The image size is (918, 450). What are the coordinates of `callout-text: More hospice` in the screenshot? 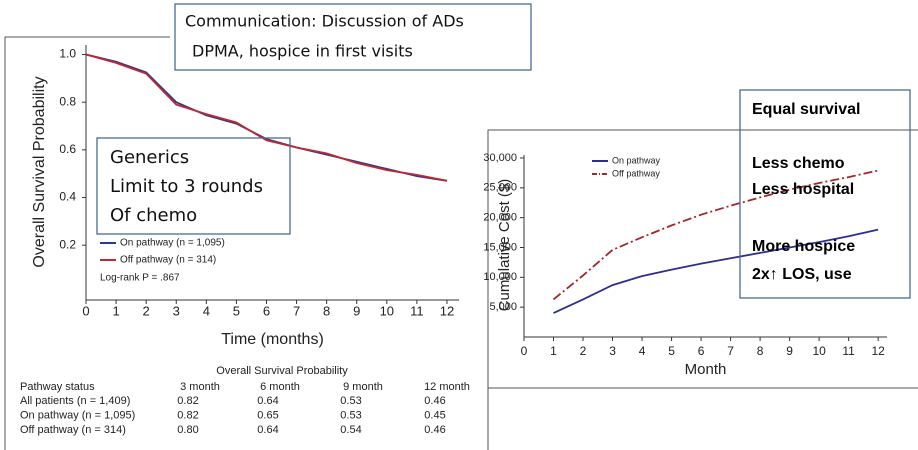 It's located at (803, 246).